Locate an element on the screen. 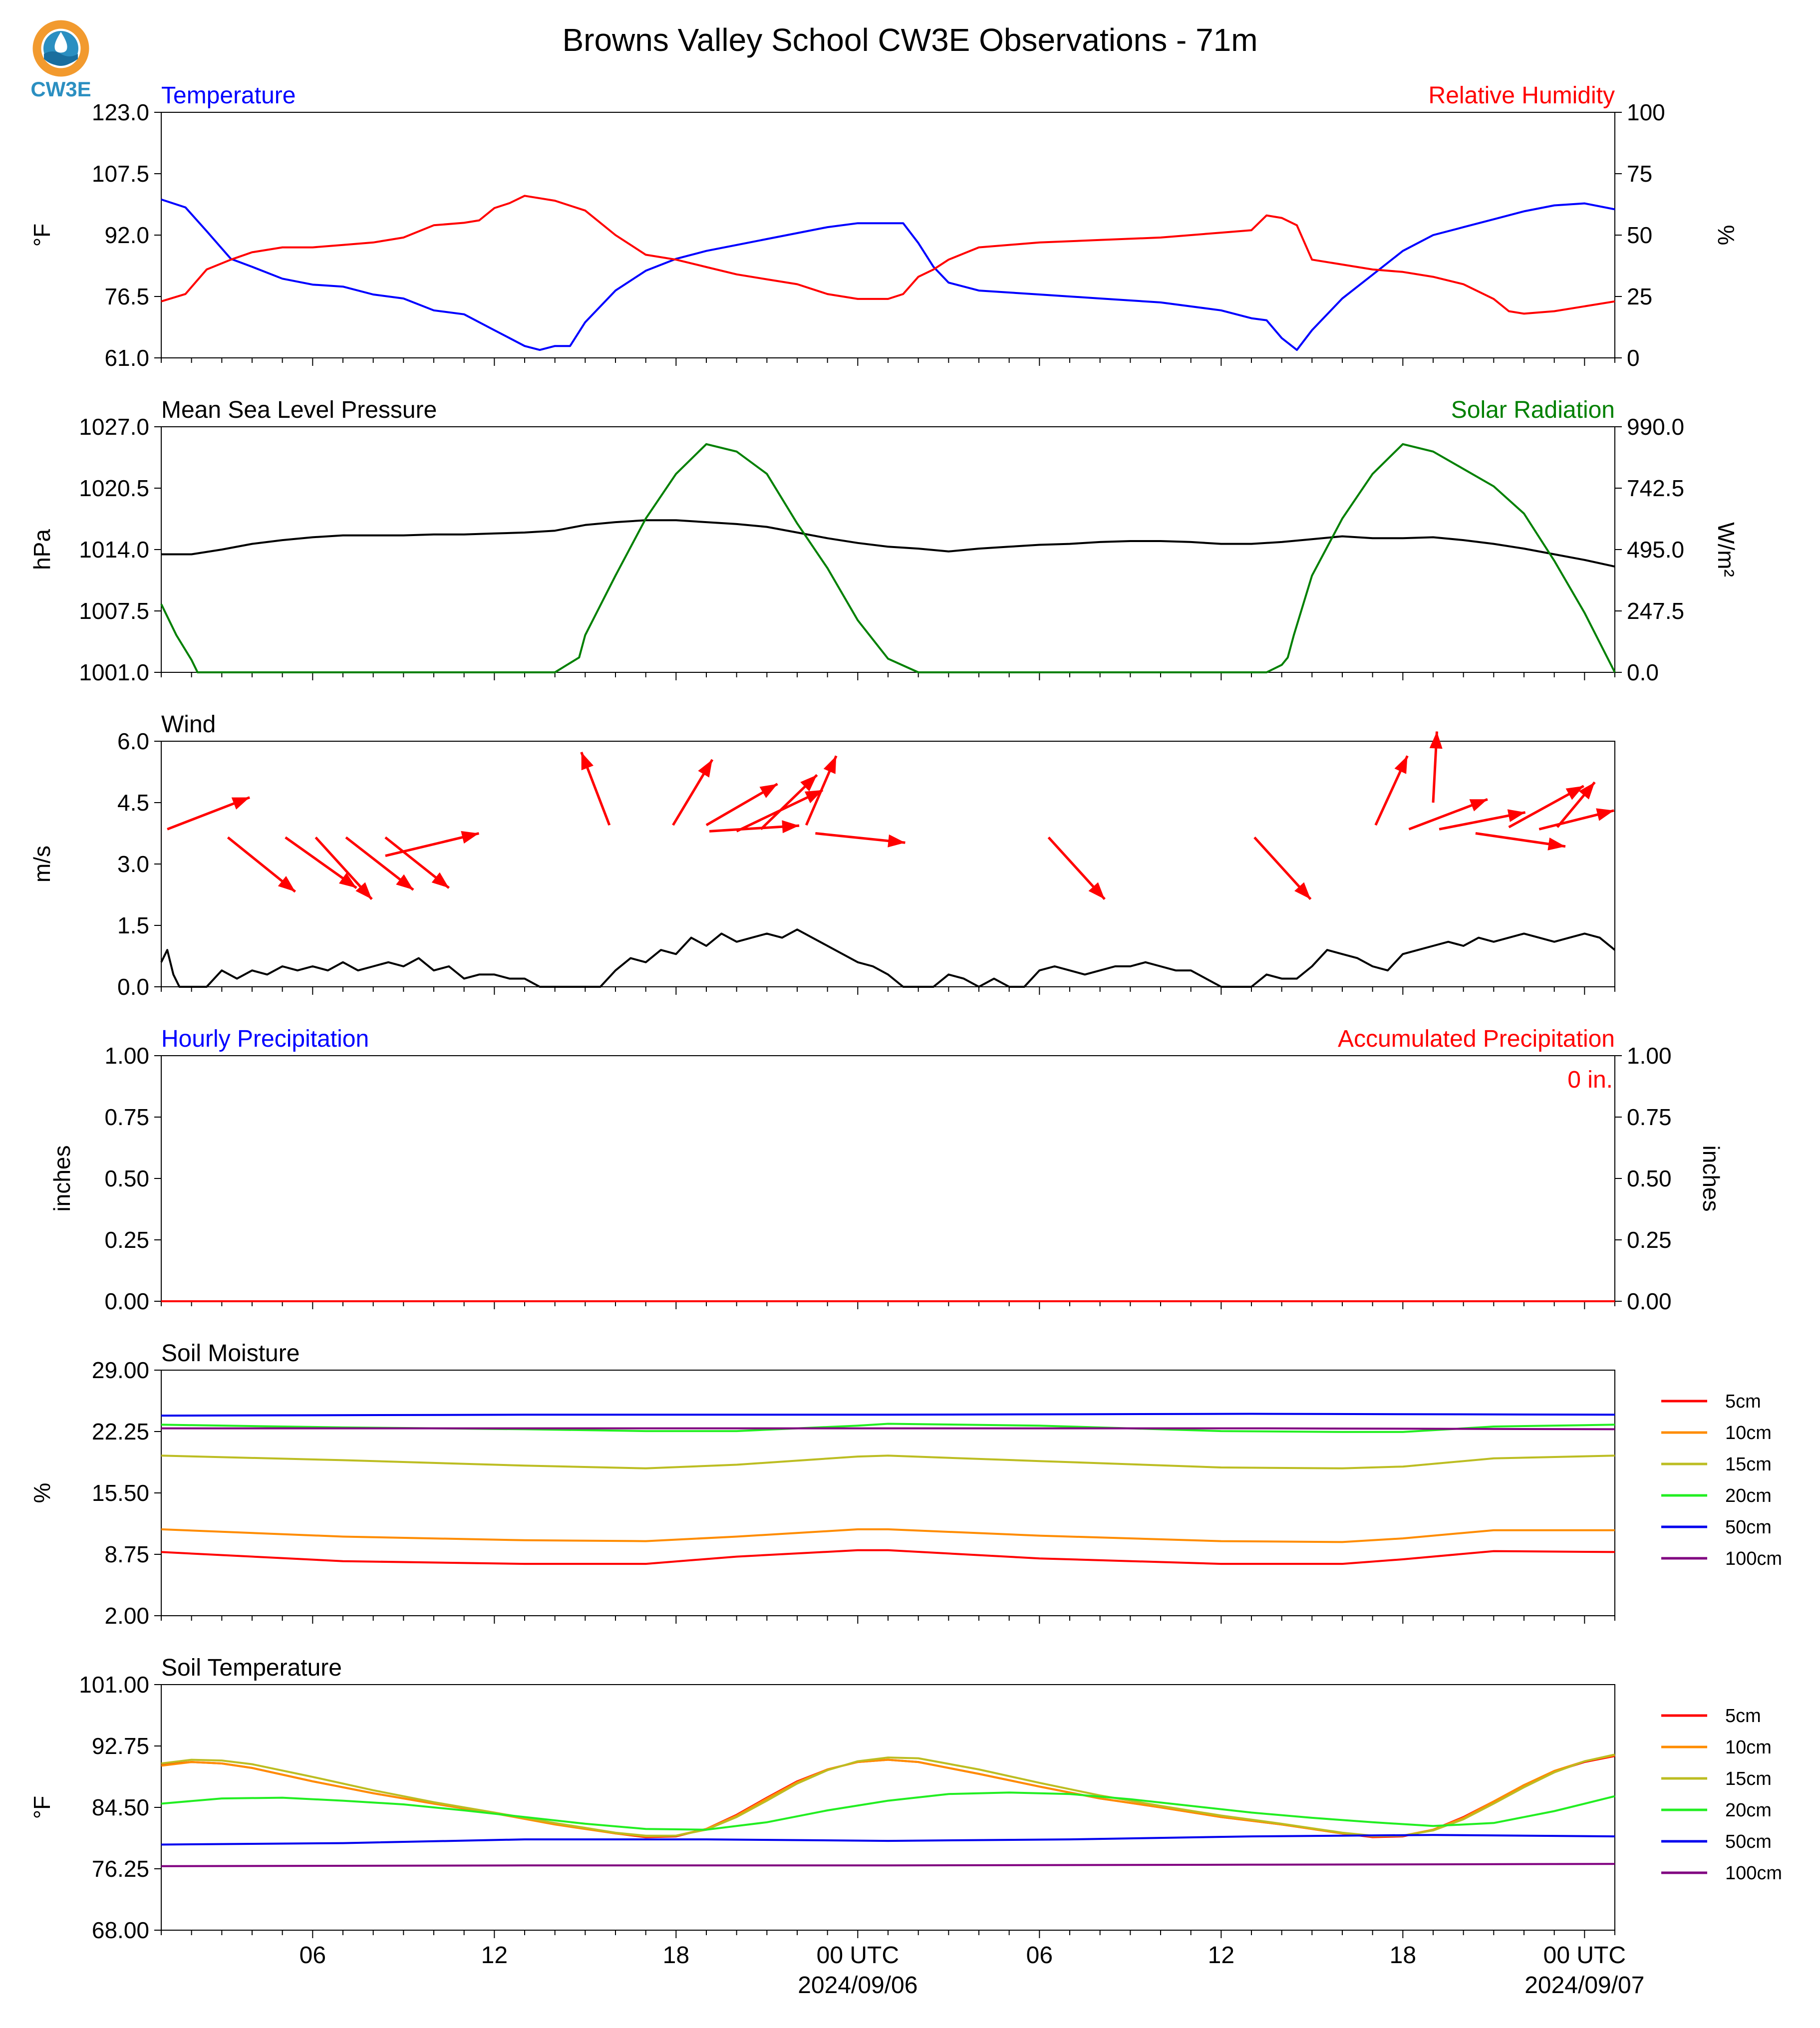 The width and height of the screenshot is (1820, 2028). wind-arrows is located at coordinates (890, 815).